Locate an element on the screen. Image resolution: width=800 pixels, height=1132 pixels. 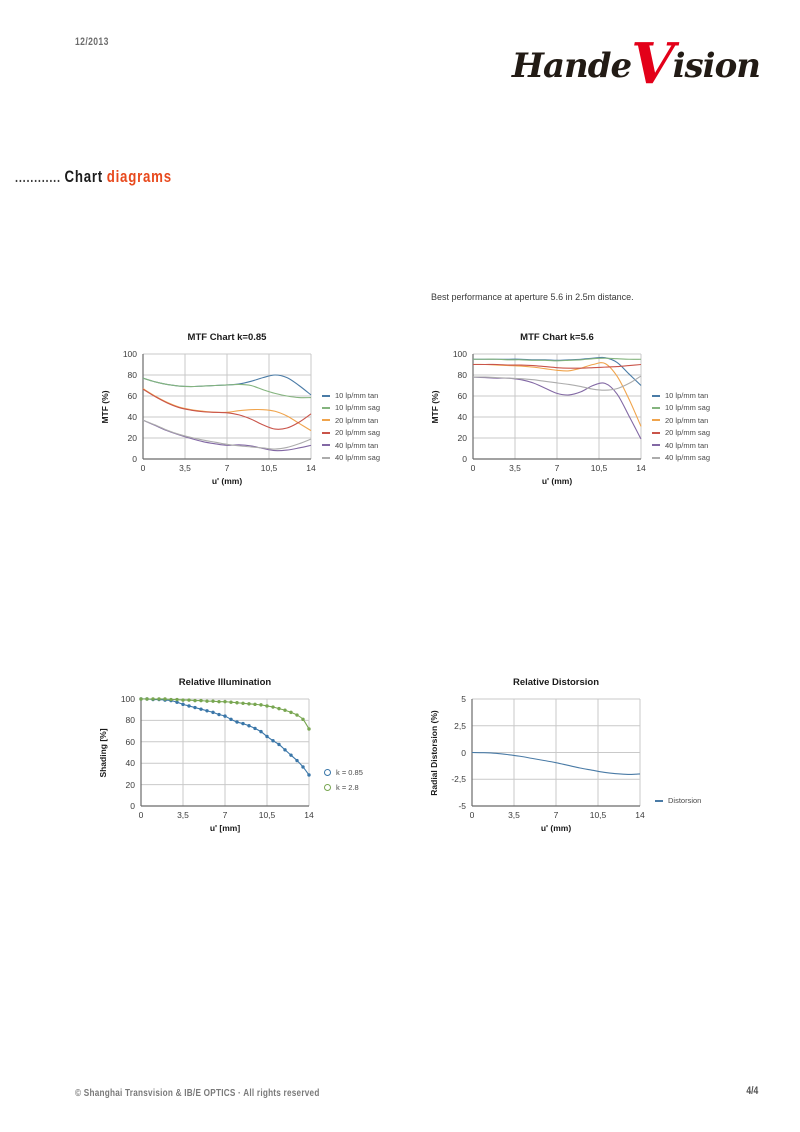
y-tick-label: 80 is located at coordinates (130, 720).